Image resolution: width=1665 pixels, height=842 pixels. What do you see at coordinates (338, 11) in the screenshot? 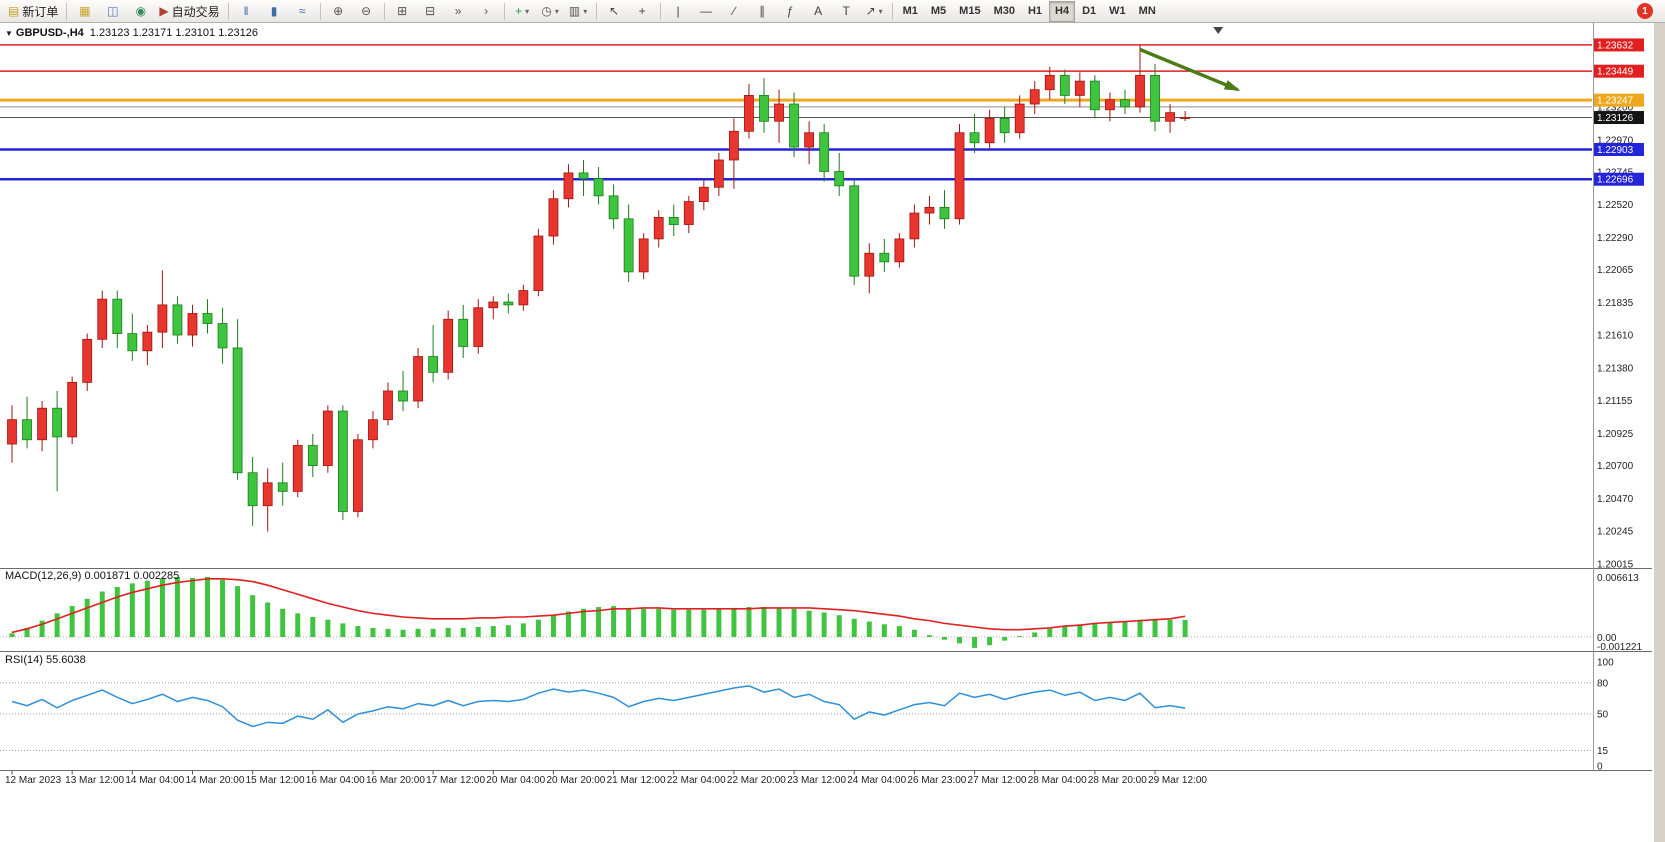
I see `zoom-in-button: ⊕` at bounding box center [338, 11].